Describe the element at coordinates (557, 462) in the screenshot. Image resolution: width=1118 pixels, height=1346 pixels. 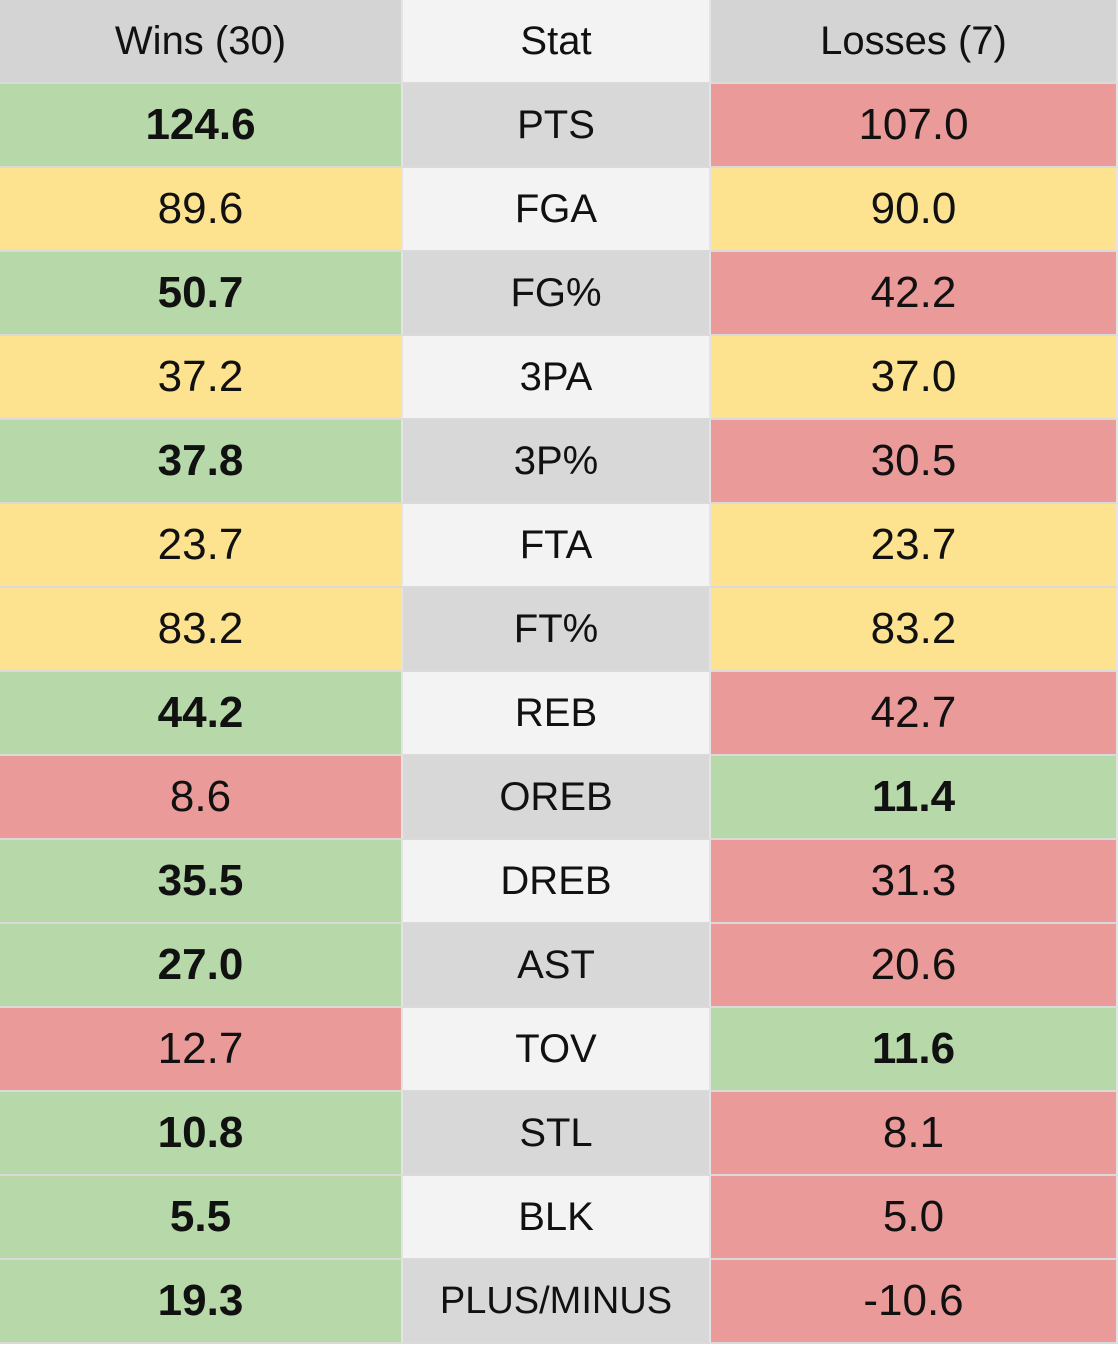
I see `stat-name-cell: 3P%` at that location.